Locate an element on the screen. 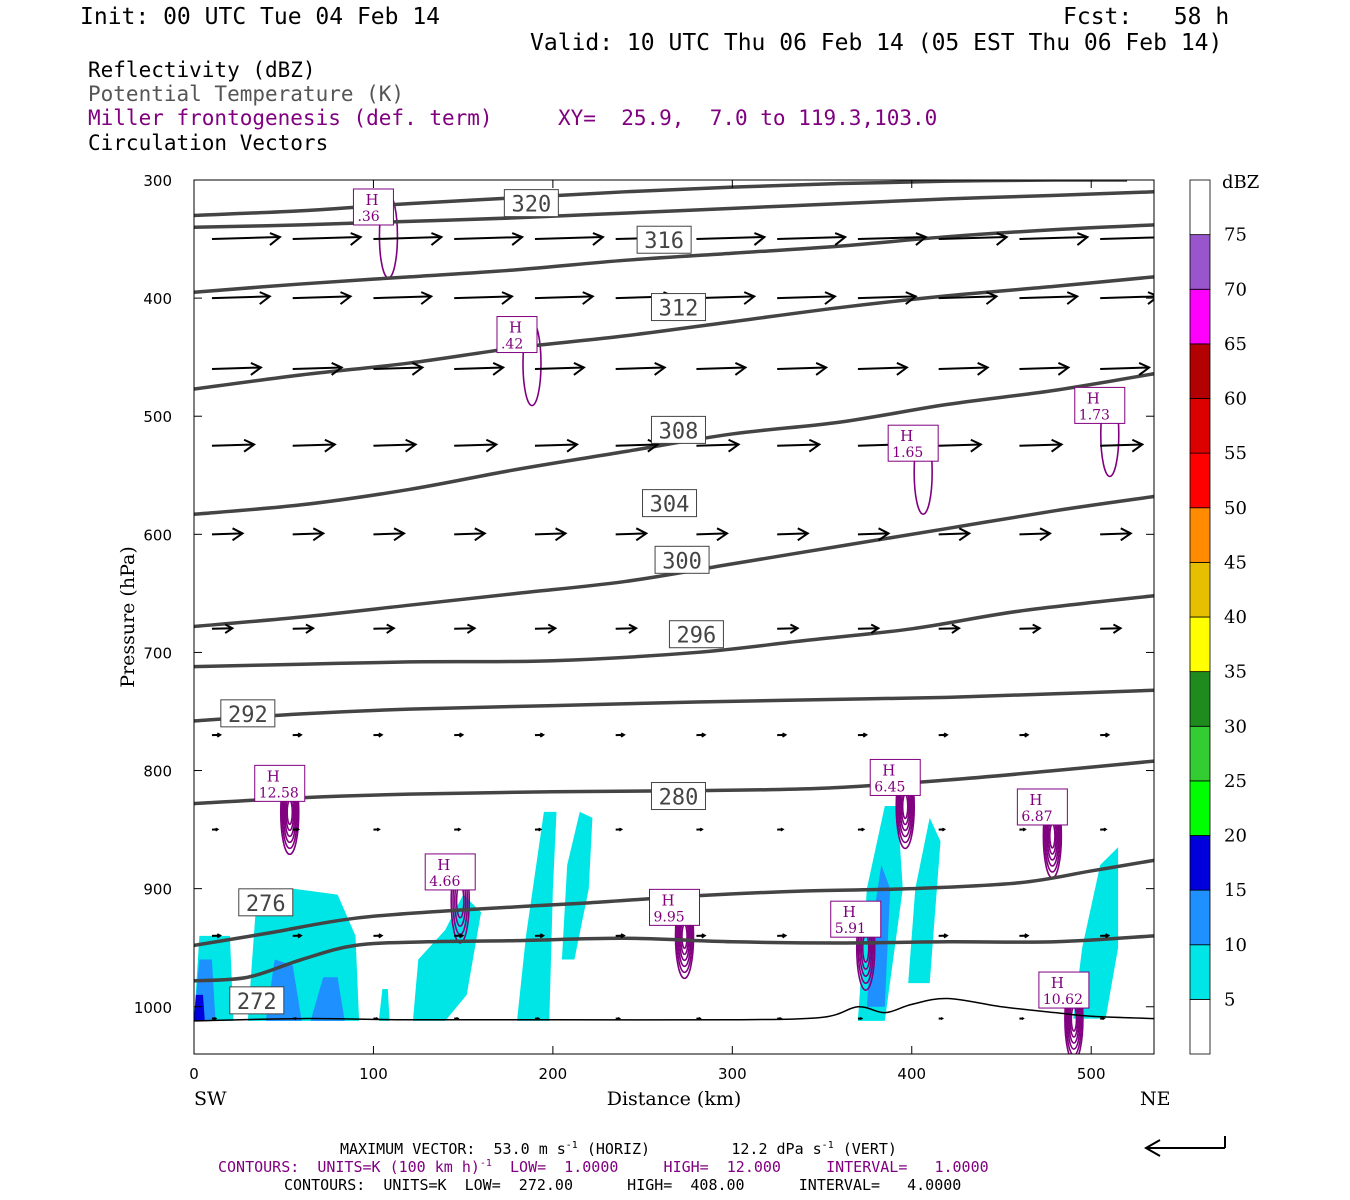  y-tick-label: 300 is located at coordinates (157, 181).